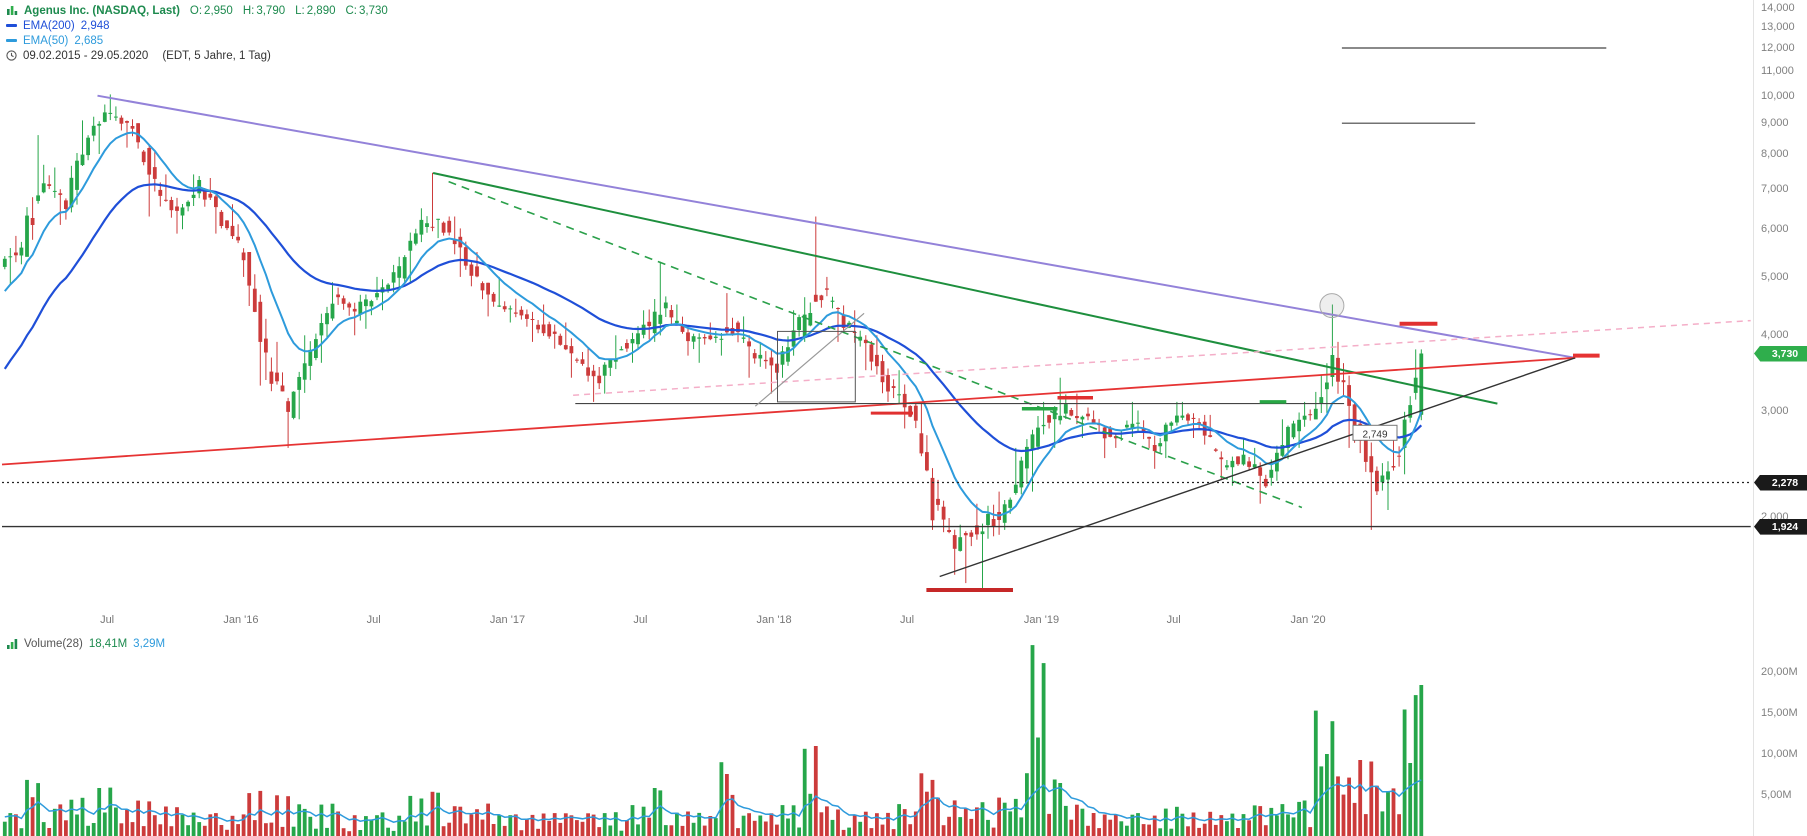  What do you see at coordinates (241, 620) in the screenshot?
I see `time-axis-label: Jan '16` at bounding box center [241, 620].